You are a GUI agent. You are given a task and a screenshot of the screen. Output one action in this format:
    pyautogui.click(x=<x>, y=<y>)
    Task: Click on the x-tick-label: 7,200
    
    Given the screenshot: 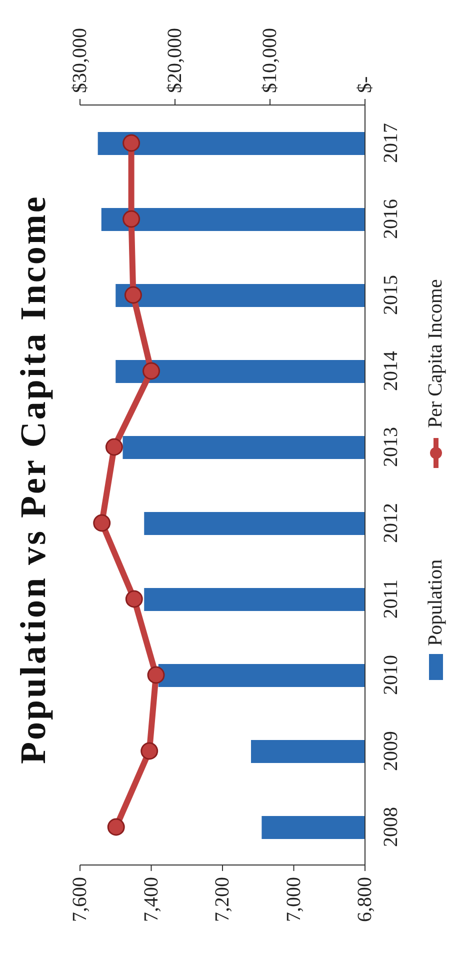 What is the action you would take?
    pyautogui.click(x=223, y=899)
    